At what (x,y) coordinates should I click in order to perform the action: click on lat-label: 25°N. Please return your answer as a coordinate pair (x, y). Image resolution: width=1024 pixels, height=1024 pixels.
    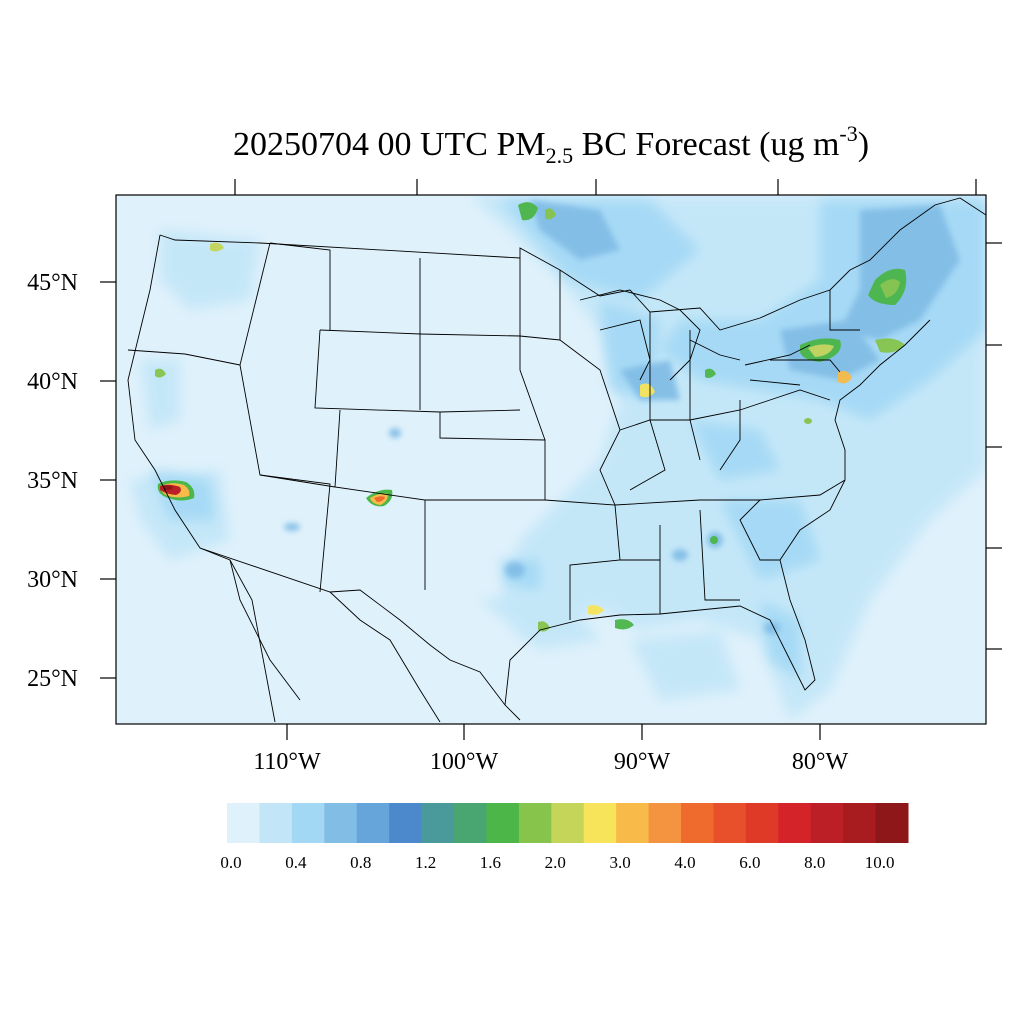
    Looking at the image, I should click on (52, 679).